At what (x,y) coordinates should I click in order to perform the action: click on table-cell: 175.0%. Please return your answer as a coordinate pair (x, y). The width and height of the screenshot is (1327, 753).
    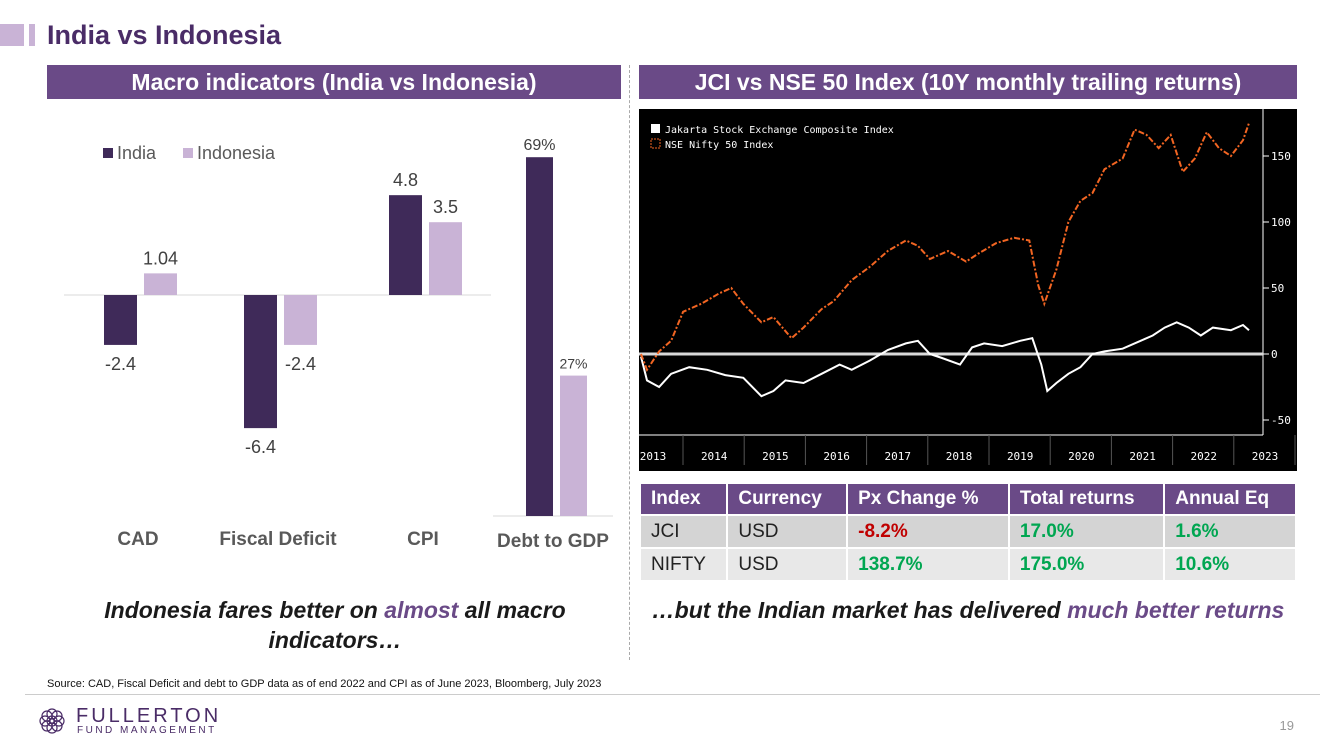
    Looking at the image, I should click on (1086, 564).